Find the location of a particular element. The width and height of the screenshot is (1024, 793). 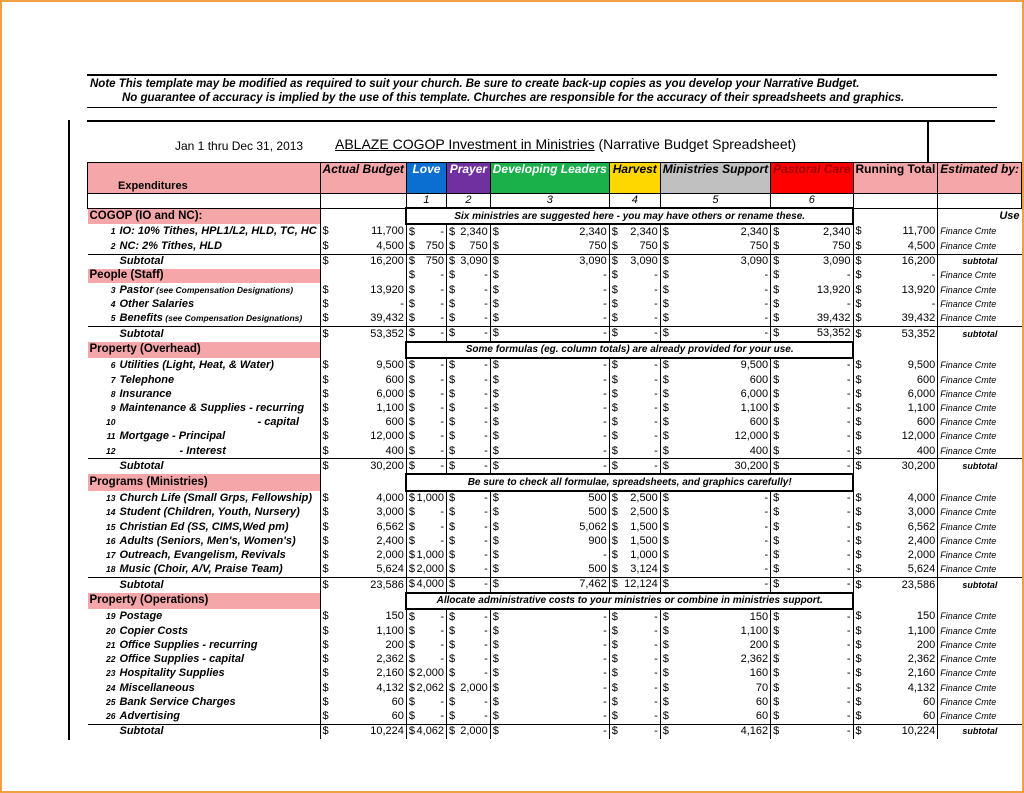

amount: $400 is located at coordinates (363, 451).